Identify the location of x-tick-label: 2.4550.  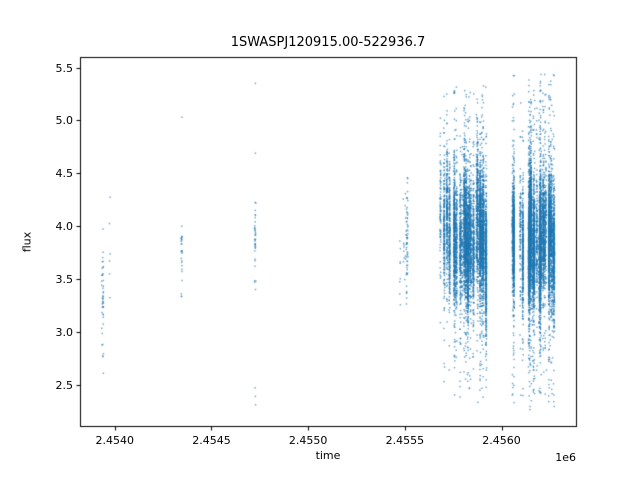
(308, 440).